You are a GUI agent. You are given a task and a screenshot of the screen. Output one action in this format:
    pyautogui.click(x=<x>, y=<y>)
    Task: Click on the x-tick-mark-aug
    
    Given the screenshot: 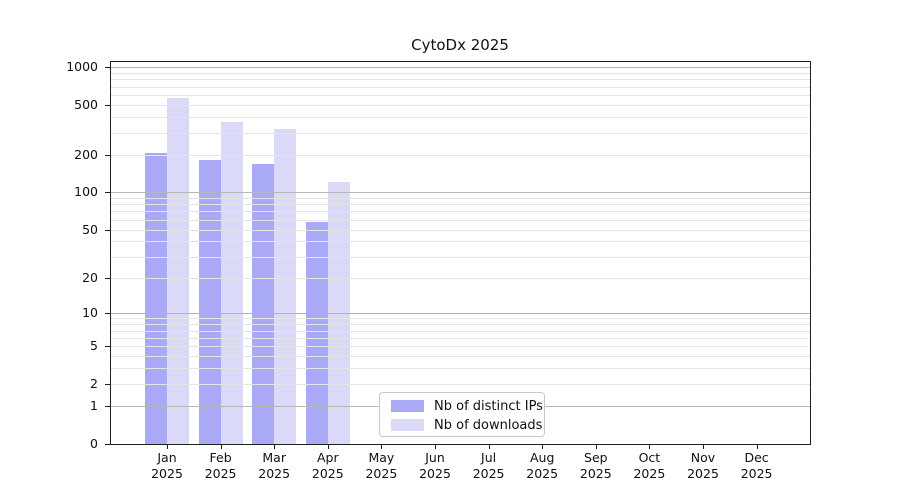 What is the action you would take?
    pyautogui.click(x=543, y=447)
    